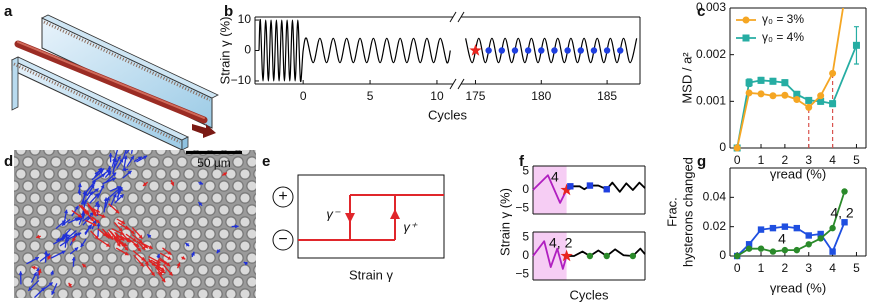 Image resolution: width=872 pixels, height=304 pixels. What do you see at coordinates (832, 268) in the screenshot?
I see `x-tick-label: 4` at bounding box center [832, 268].